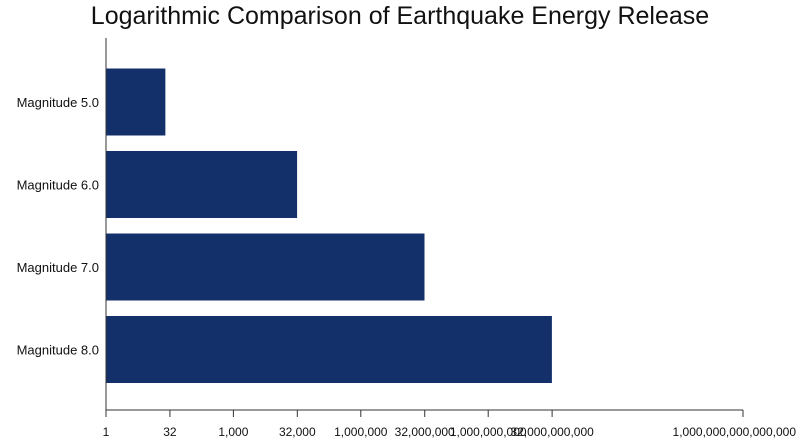 Image resolution: width=800 pixels, height=447 pixels. I want to click on x-tick-label: 32, so click(170, 432).